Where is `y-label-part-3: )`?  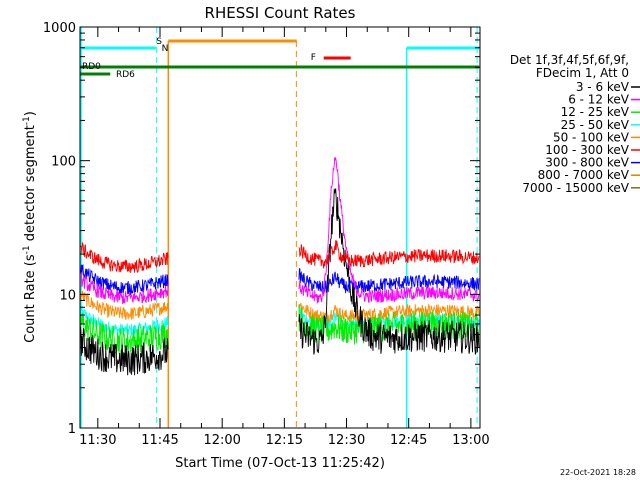 y-label-part-3: ) is located at coordinates (30, 113).